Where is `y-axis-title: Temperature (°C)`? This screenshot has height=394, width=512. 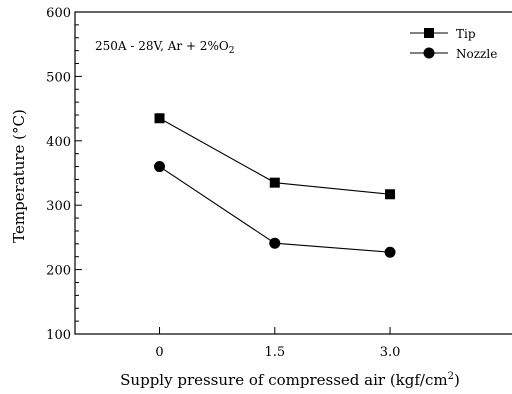 y-axis-title: Temperature (°C) is located at coordinates (19, 176).